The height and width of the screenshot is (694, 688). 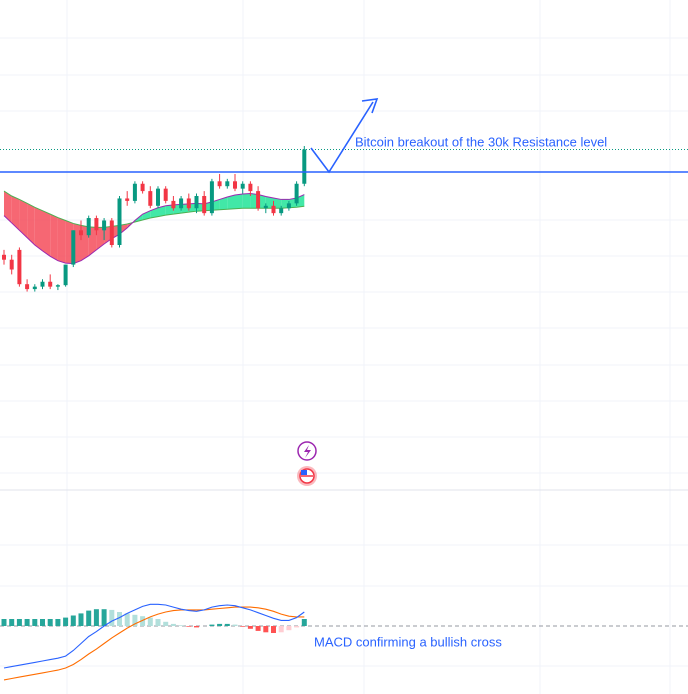 What do you see at coordinates (344, 136) in the screenshot?
I see `breakout-arrow` at bounding box center [344, 136].